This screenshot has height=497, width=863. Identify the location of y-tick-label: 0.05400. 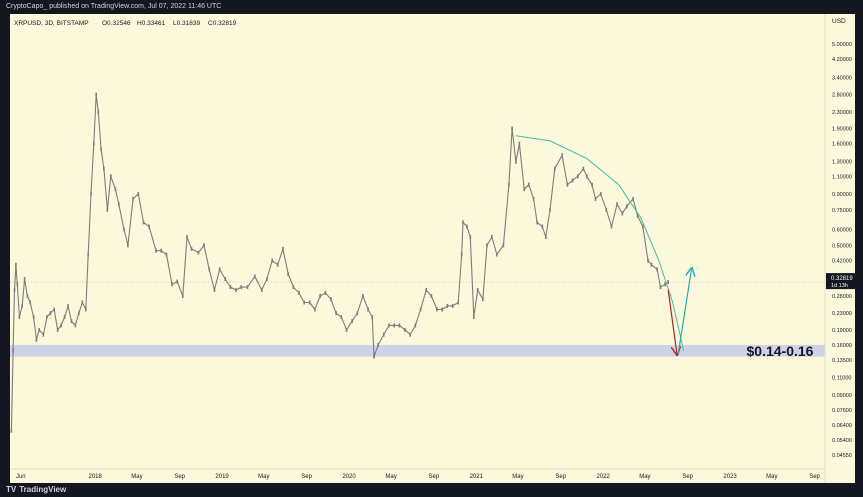
(842, 441).